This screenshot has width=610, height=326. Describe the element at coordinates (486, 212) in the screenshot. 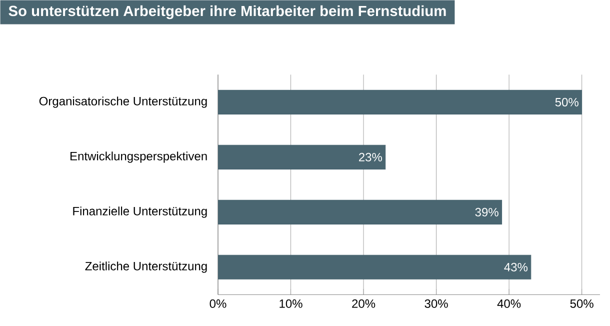

I see `data-label: 39%` at that location.